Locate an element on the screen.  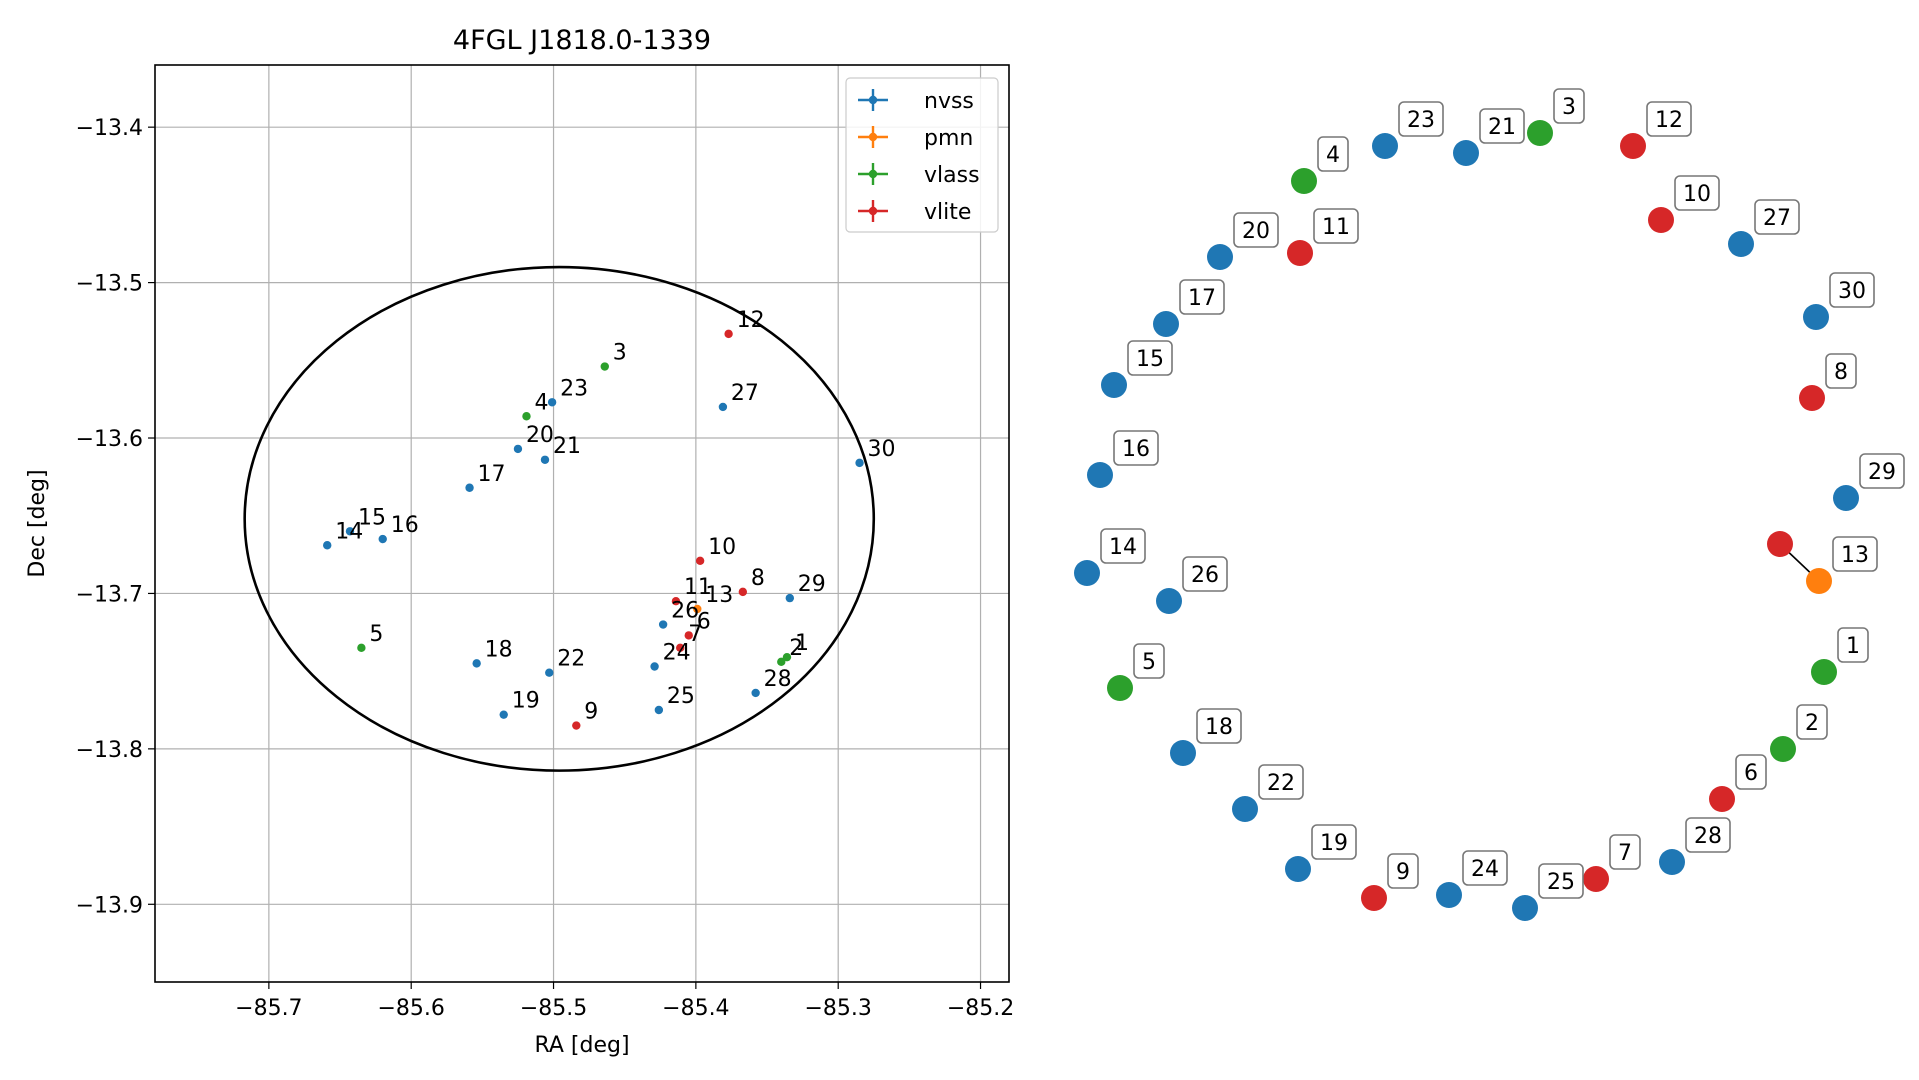
point-label-16: 16 is located at coordinates (405, 525).